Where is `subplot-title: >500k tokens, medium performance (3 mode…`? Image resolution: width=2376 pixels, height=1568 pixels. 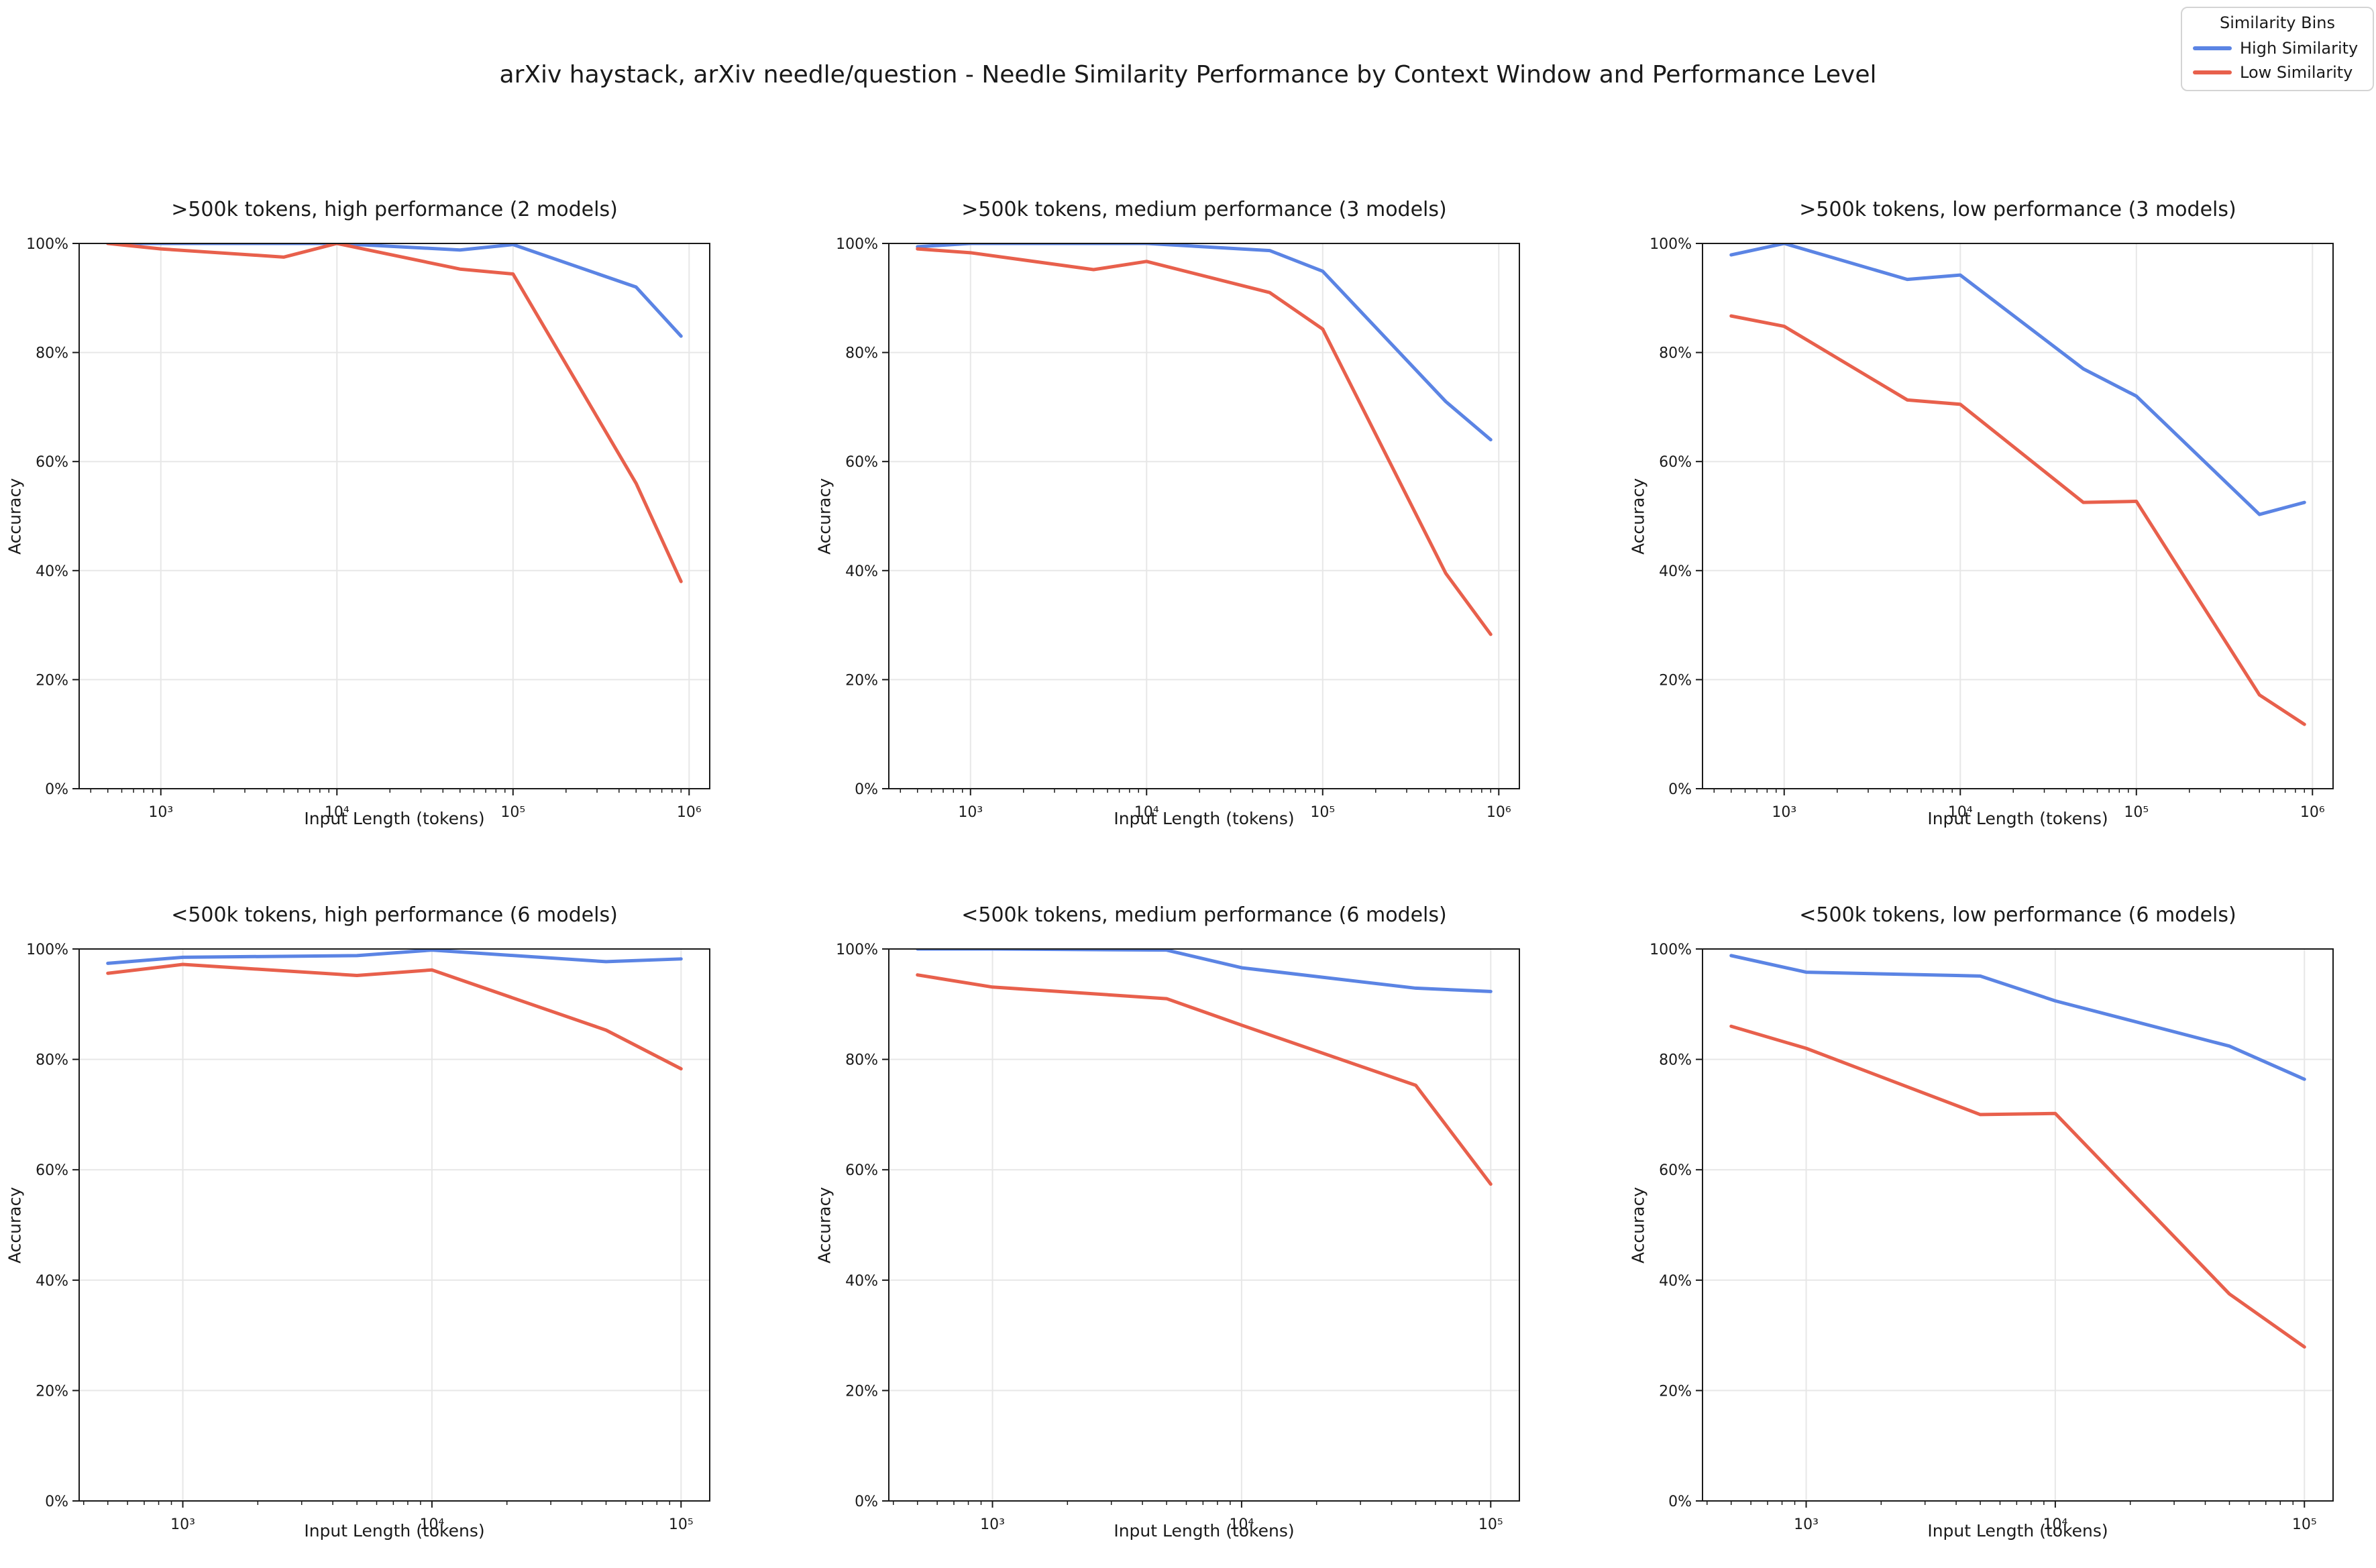
subplot-title: >500k tokens, medium performance (3 mode… is located at coordinates (1204, 209).